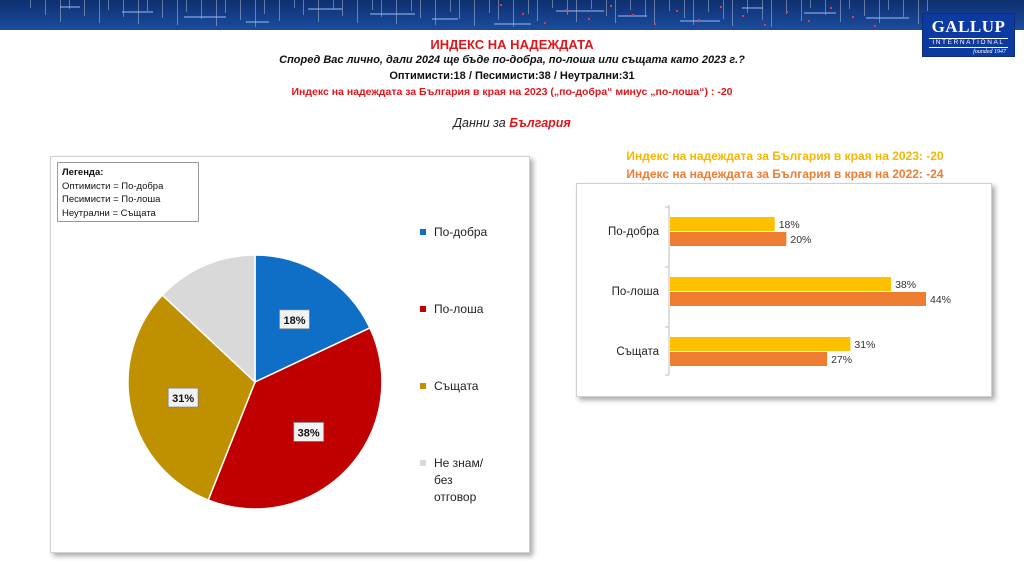 The width and height of the screenshot is (1024, 561). Describe the element at coordinates (423, 463) in the screenshot. I see `legend-swatch-dont-know` at that location.